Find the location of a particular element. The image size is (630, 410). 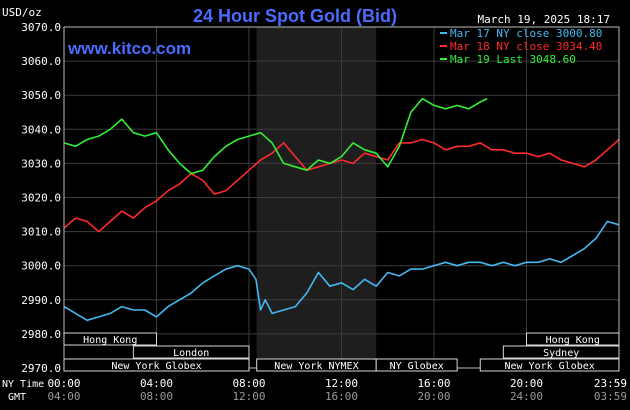

x-tick-label-ny: 04:00 is located at coordinates (156, 383).